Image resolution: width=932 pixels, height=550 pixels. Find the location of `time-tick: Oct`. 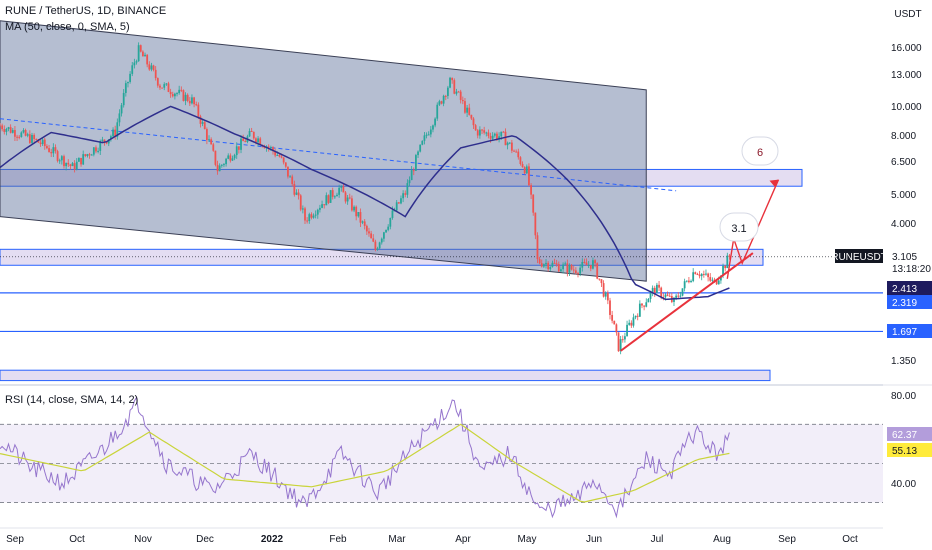

time-tick: Oct is located at coordinates (850, 539).